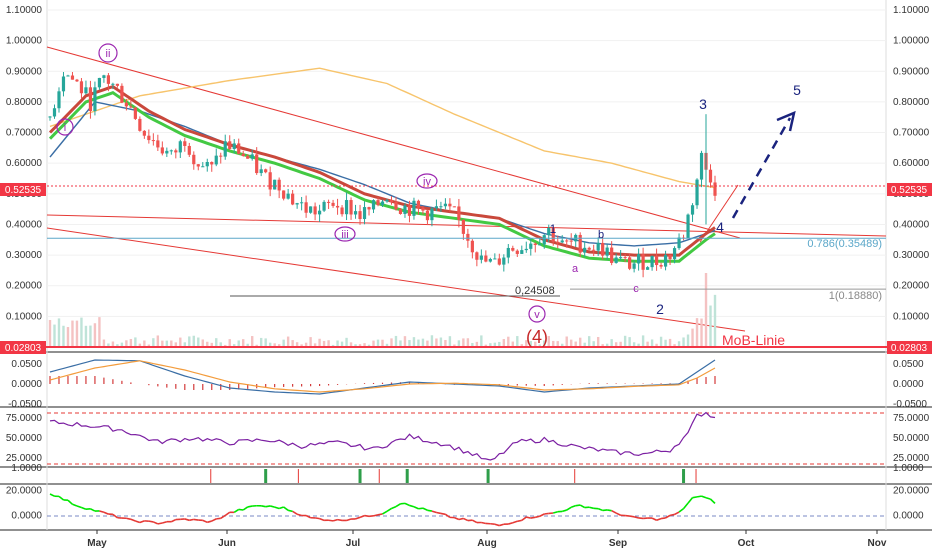 Image resolution: width=932 pixels, height=555 pixels. What do you see at coordinates (910, 404) in the screenshot?
I see `macd-y-tick-right: -0.0500` at bounding box center [910, 404].